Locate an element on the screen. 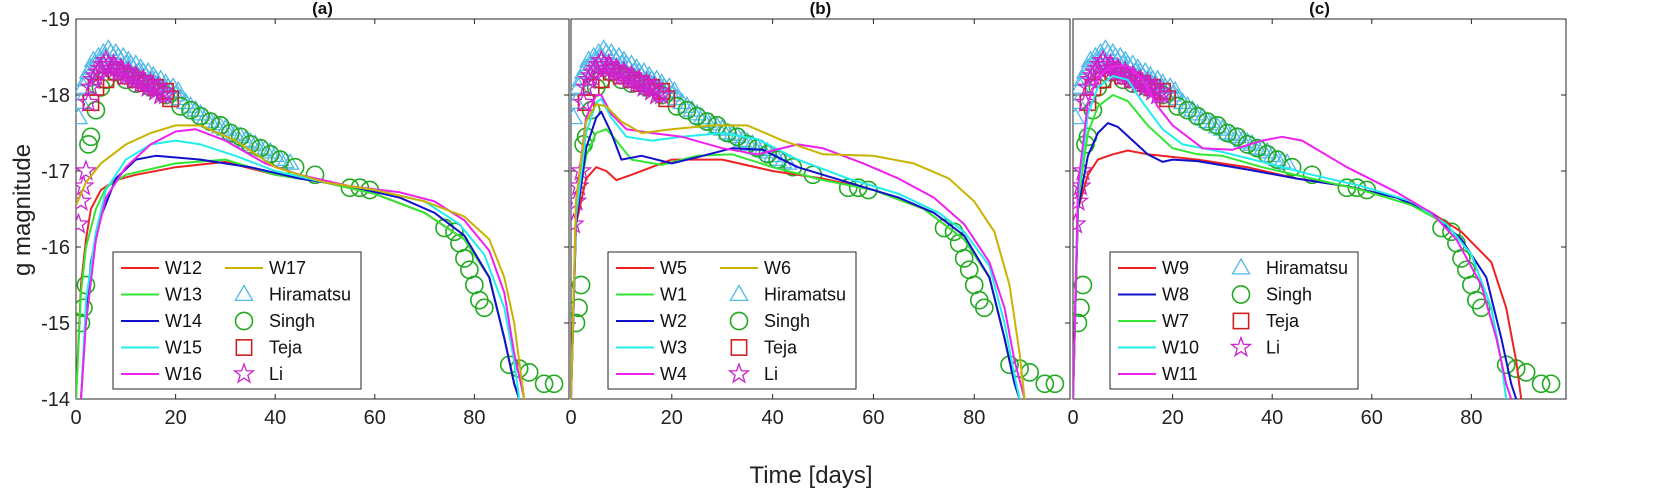  y-tick-label: -14 is located at coordinates (55, 400).